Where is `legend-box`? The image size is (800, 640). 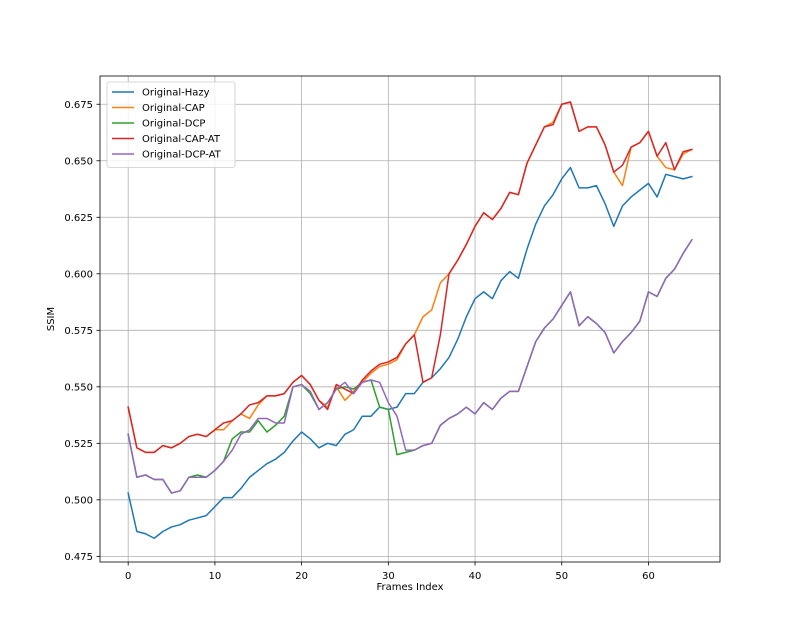 legend-box is located at coordinates (171, 124).